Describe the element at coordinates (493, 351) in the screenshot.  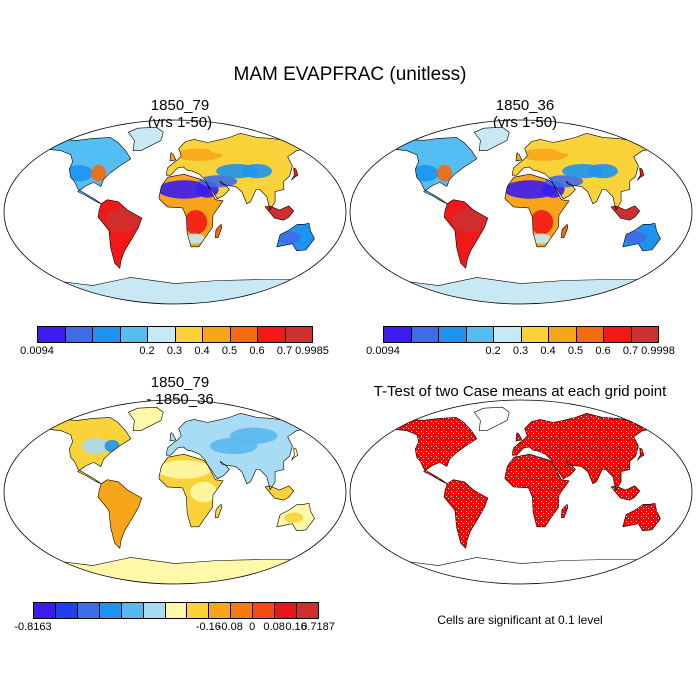
I see `panel2-colorbar-tick-label: 0.2` at that location.